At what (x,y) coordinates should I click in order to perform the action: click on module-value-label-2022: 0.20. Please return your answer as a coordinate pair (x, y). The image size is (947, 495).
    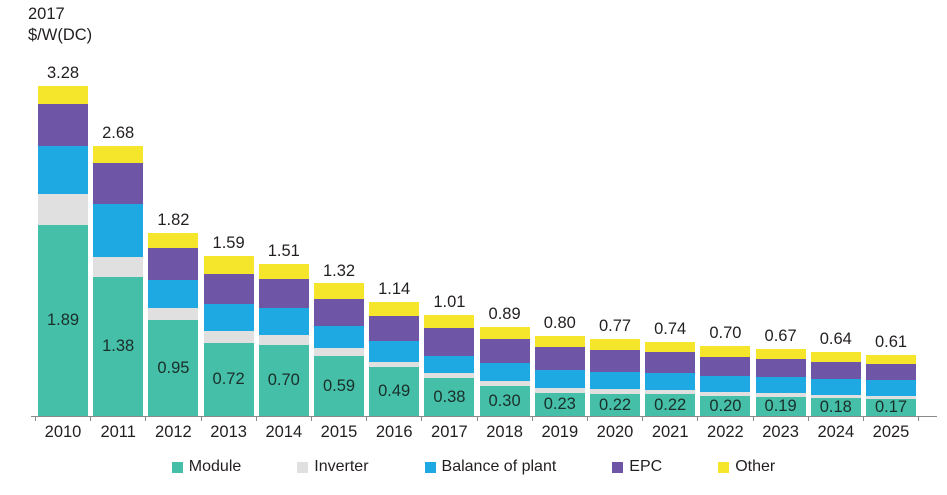
    Looking at the image, I should click on (725, 405).